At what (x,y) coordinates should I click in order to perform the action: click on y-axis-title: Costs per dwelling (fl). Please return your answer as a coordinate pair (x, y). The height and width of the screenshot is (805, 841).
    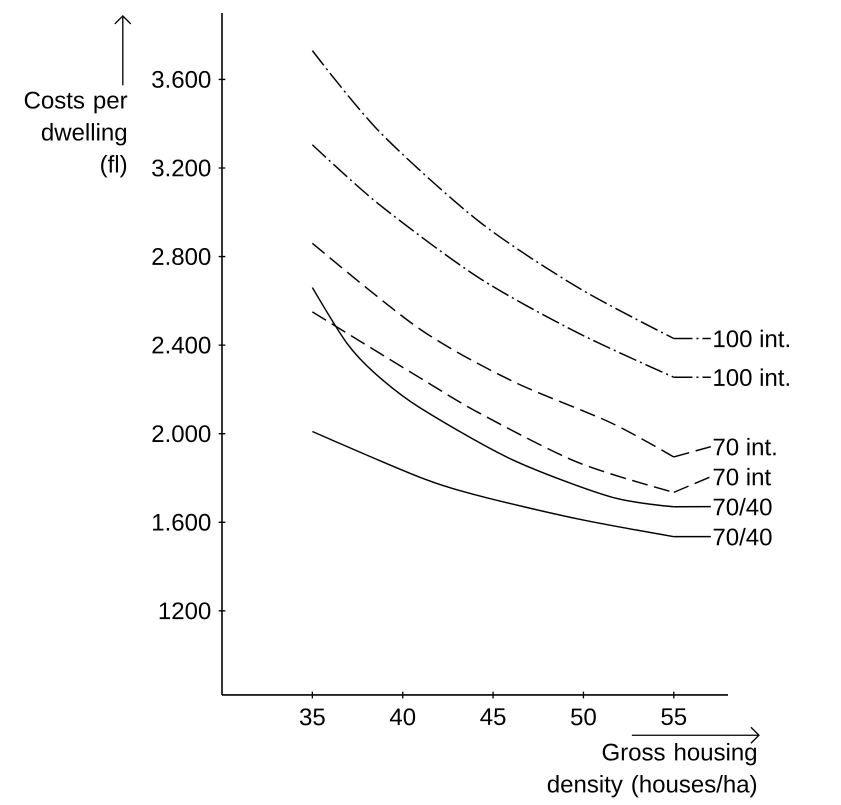
    Looking at the image, I should click on (76, 135).